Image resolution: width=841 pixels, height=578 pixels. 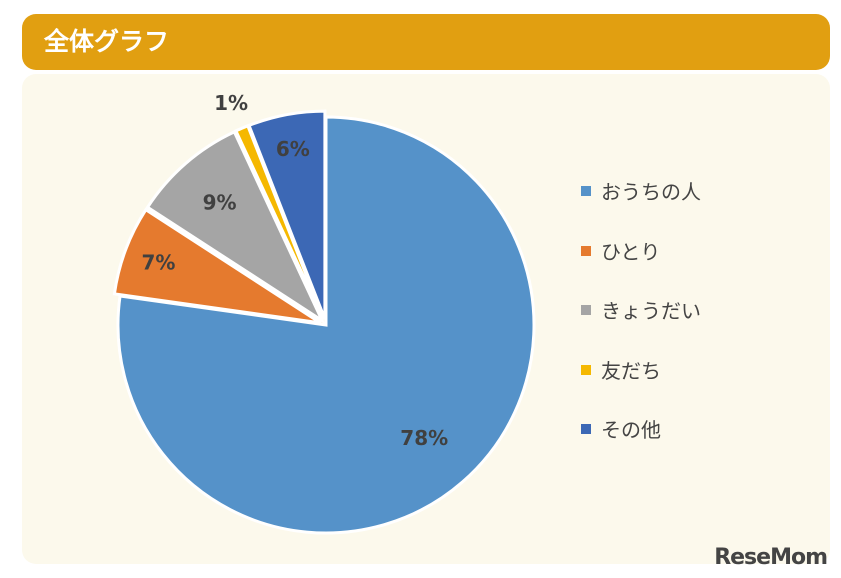 What do you see at coordinates (231, 103) in the screenshot?
I see `slice-label-4: 1%` at bounding box center [231, 103].